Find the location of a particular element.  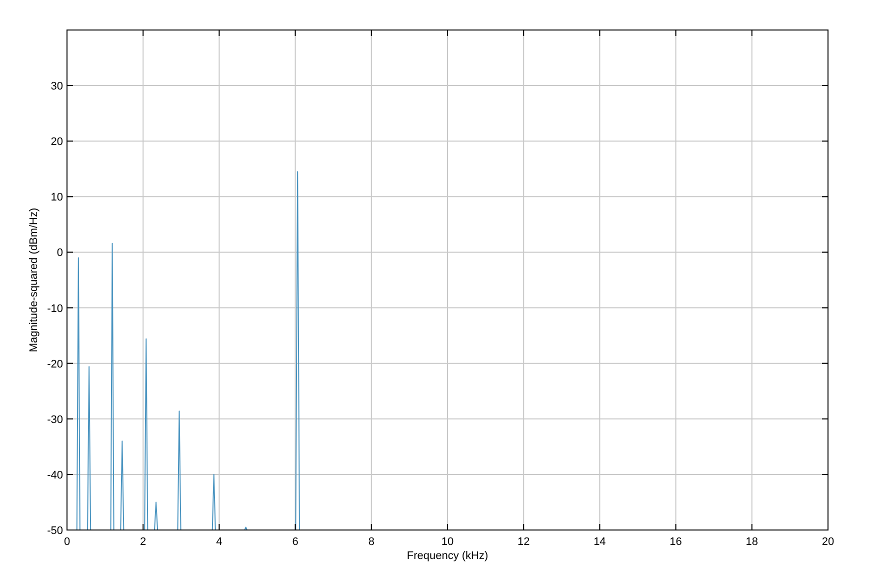

x-tick-label: 10 is located at coordinates (447, 542).